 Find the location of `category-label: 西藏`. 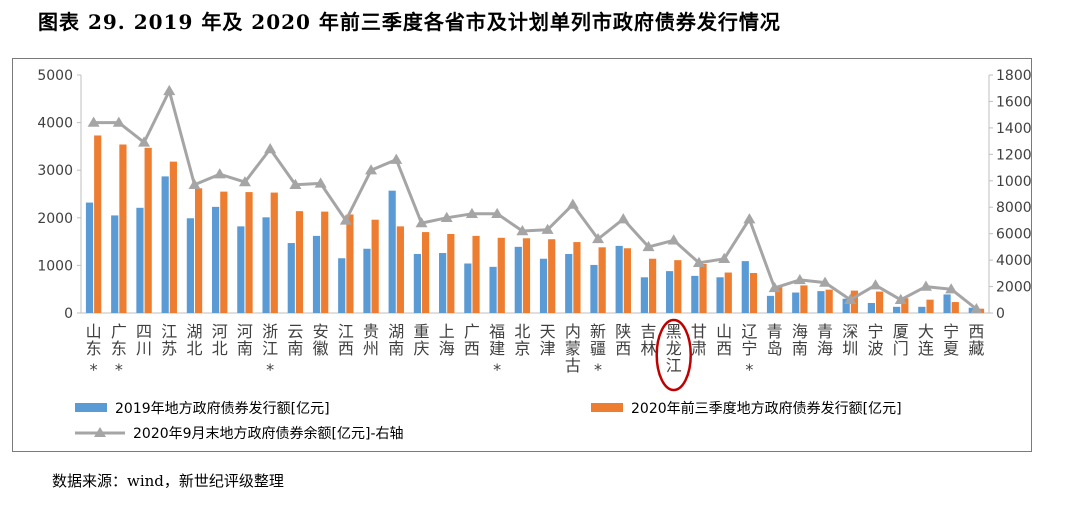

category-label: 西藏 is located at coordinates (976, 340).